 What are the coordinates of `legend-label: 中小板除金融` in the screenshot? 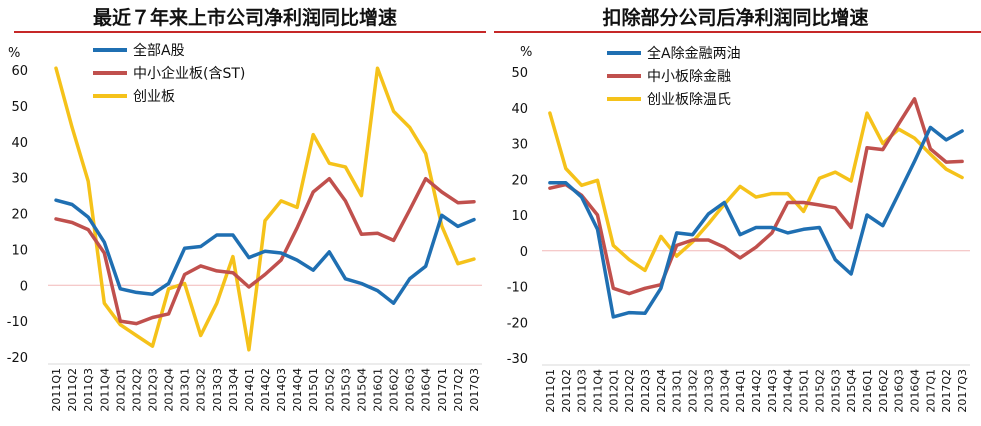 It's located at (689, 77).